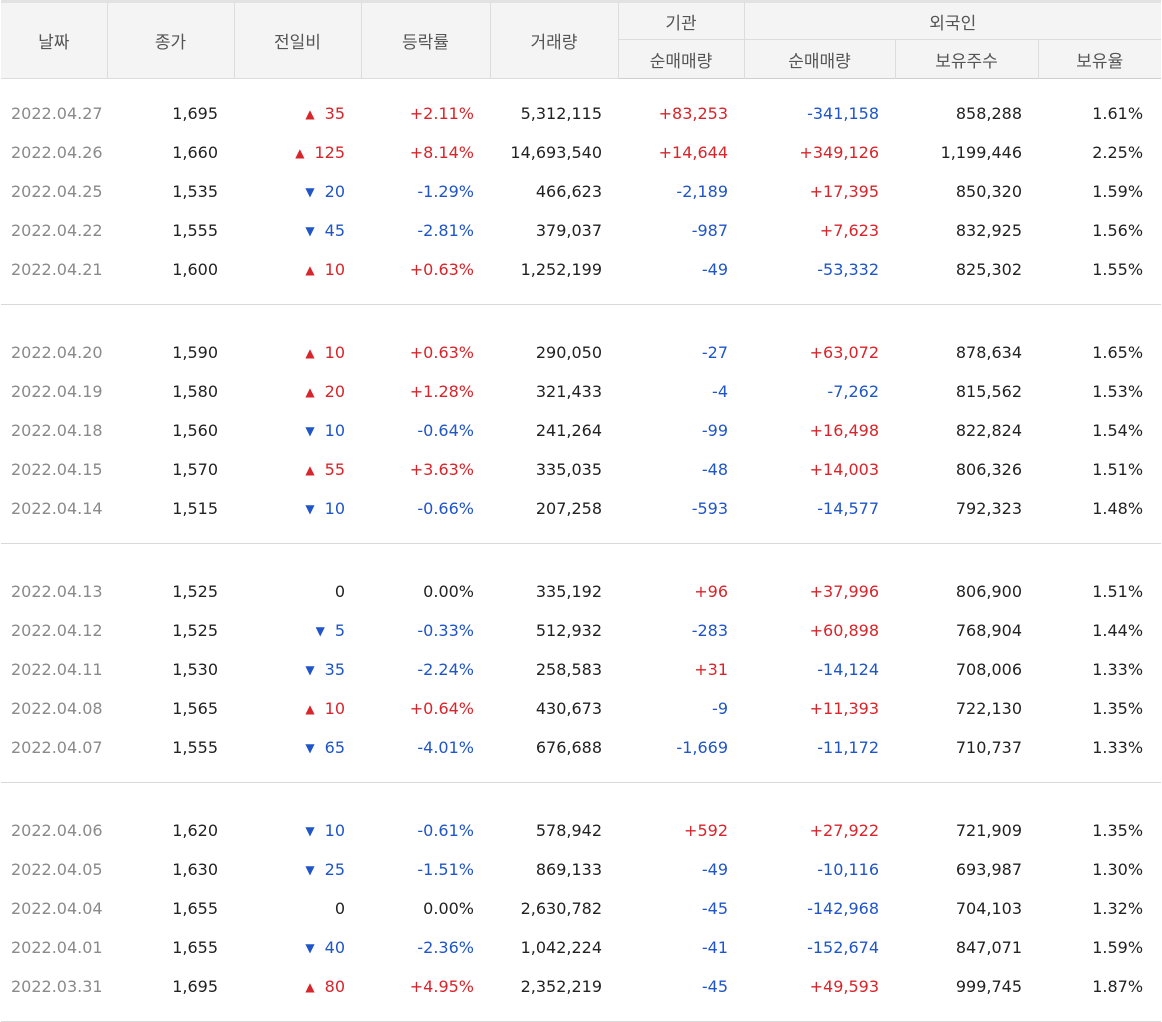  I want to click on volume-cell: 2,630,782, so click(561, 908).